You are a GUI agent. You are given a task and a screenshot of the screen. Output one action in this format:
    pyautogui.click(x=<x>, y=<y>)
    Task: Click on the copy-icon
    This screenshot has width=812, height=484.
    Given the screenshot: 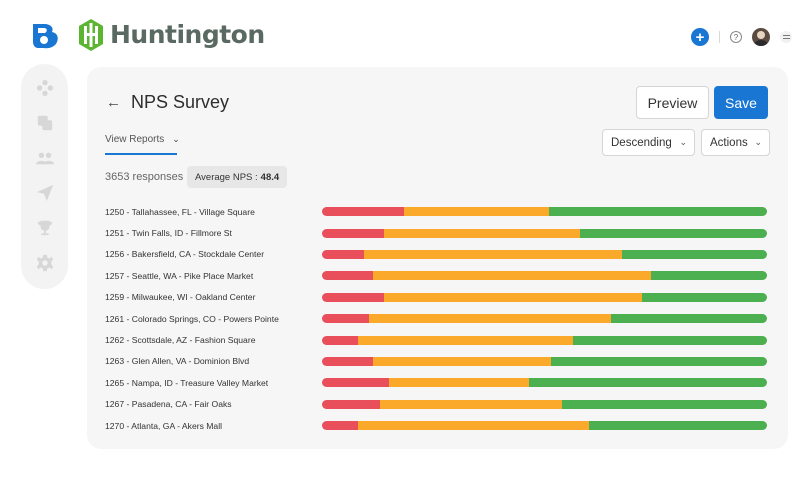 What is the action you would take?
    pyautogui.click(x=45, y=123)
    